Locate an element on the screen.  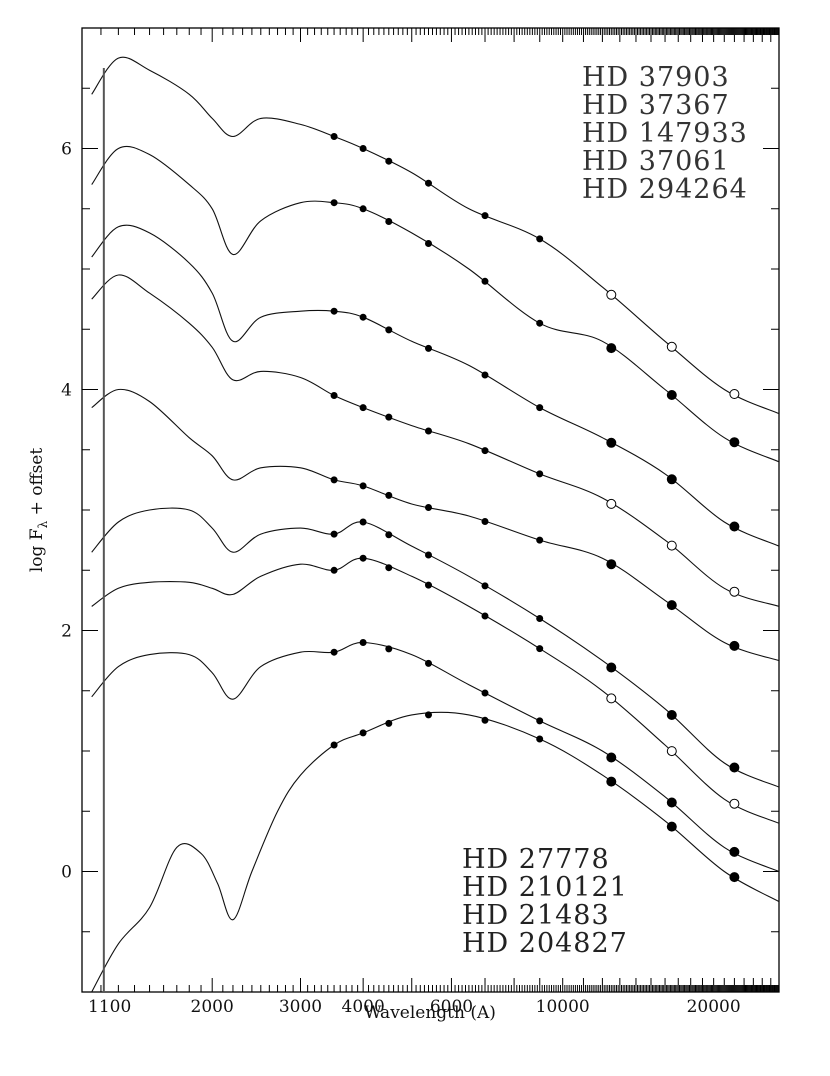
x-tick-label: 6000 is located at coordinates (451, 1007).